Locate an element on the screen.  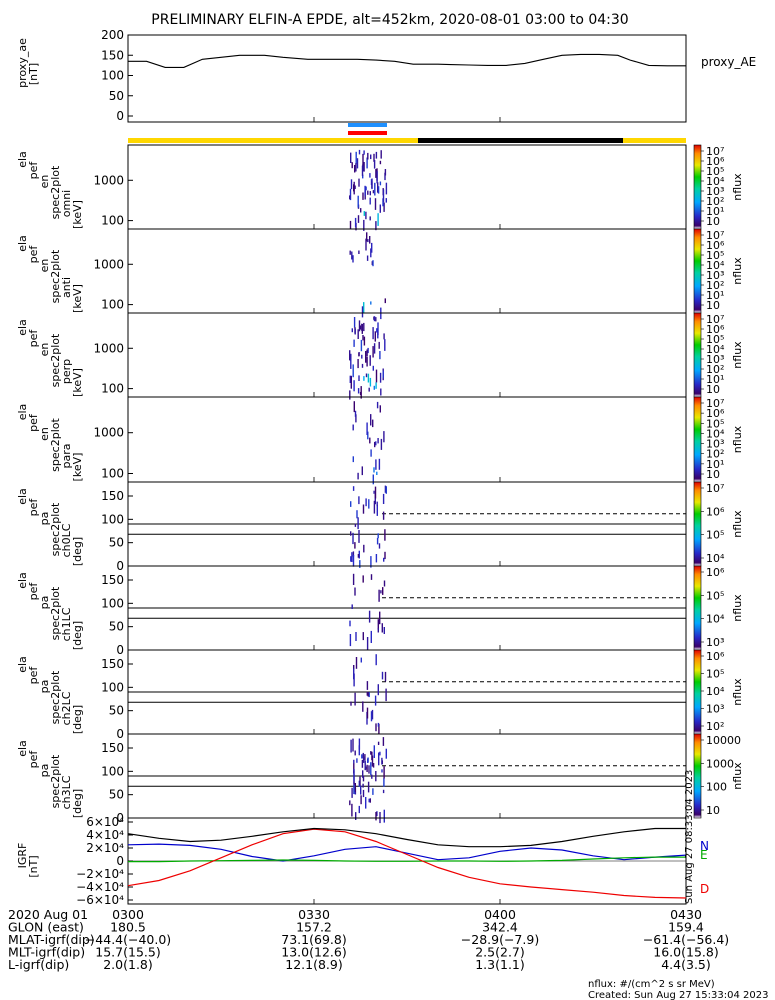
ylabel-line: spec2plot is located at coordinates (55, 192).